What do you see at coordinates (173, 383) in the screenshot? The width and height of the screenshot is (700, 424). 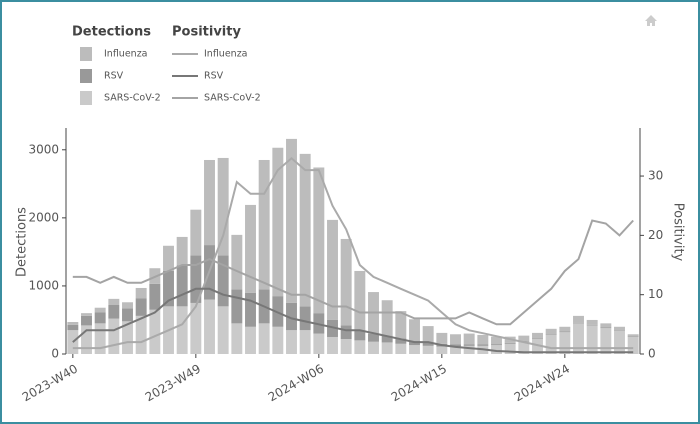 I see `x-tick-label: 2023-W49` at bounding box center [173, 383].